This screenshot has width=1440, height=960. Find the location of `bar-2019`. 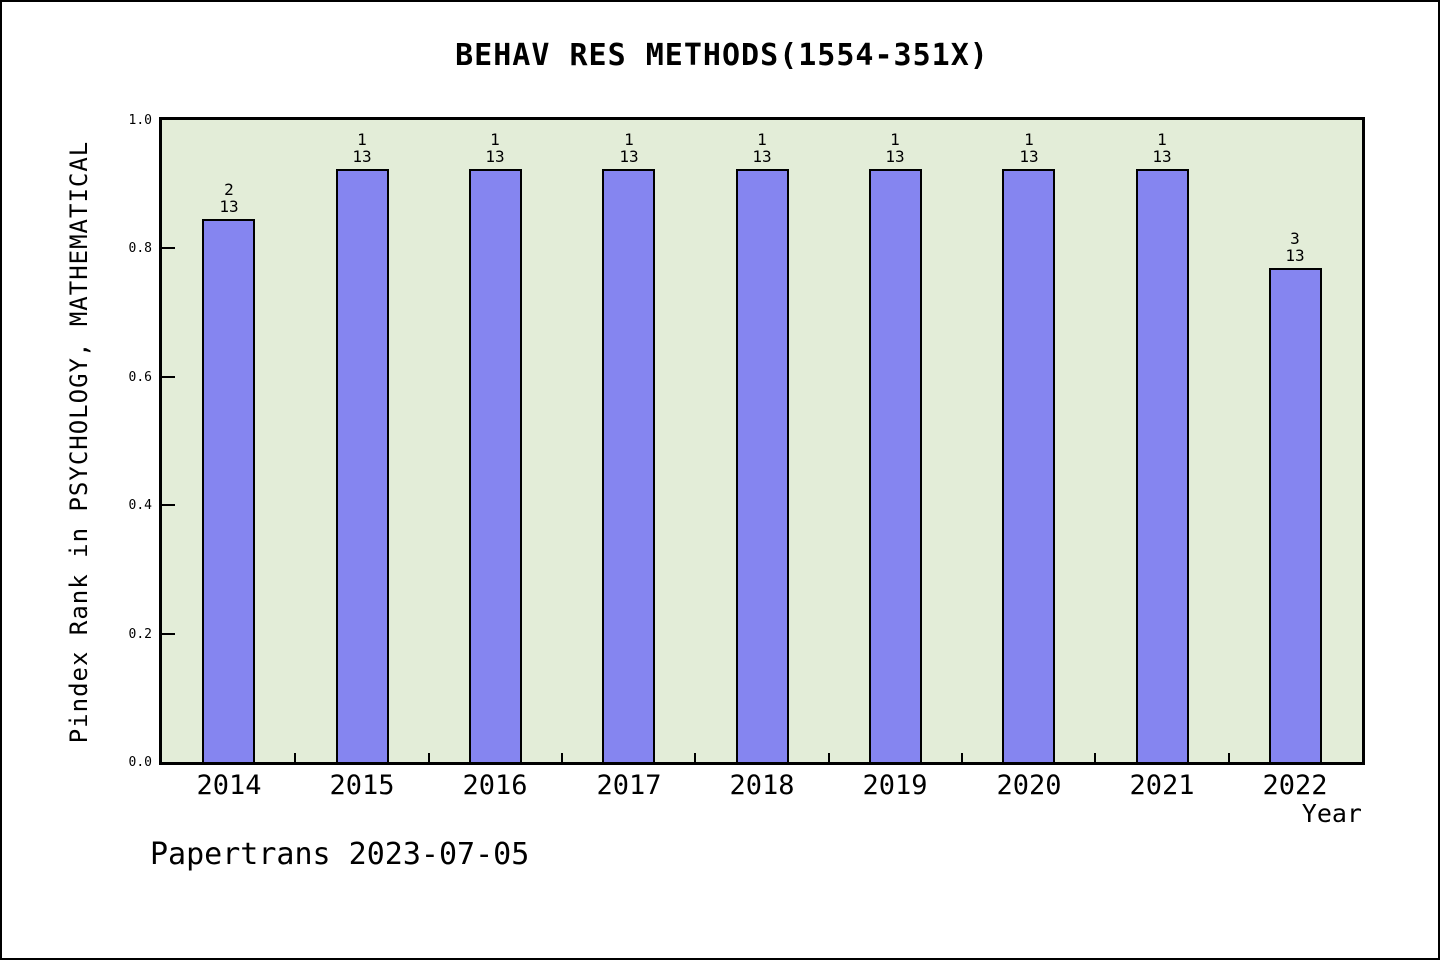

bar-2019 is located at coordinates (895, 465).